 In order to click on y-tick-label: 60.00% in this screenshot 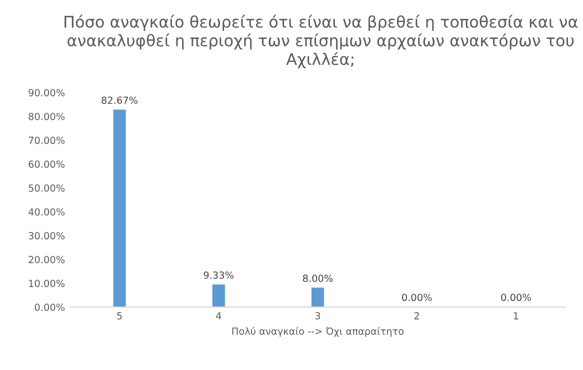, I will do `click(46, 164)`.